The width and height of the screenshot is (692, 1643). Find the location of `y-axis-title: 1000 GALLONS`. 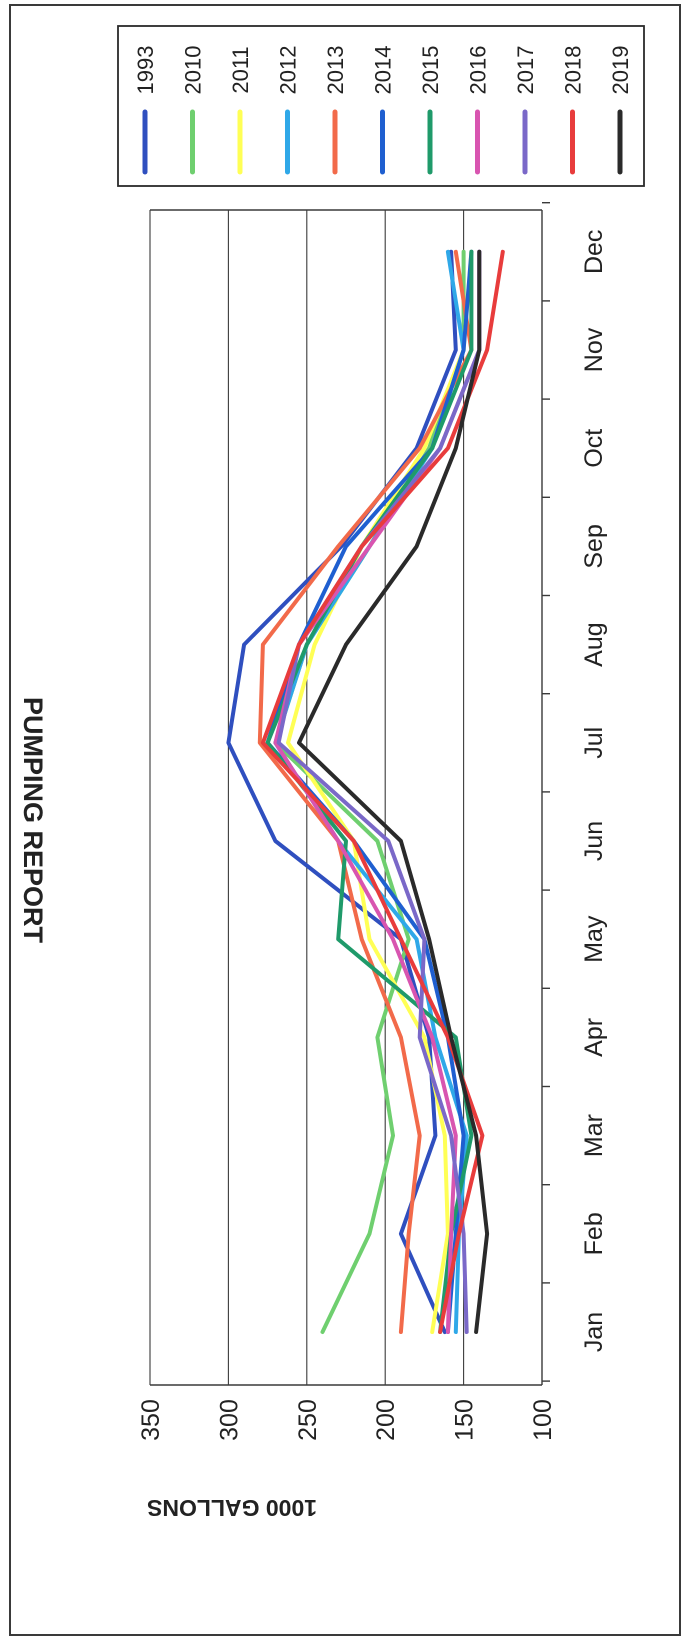

y-axis-title: 1000 GALLONS is located at coordinates (232, 1508).